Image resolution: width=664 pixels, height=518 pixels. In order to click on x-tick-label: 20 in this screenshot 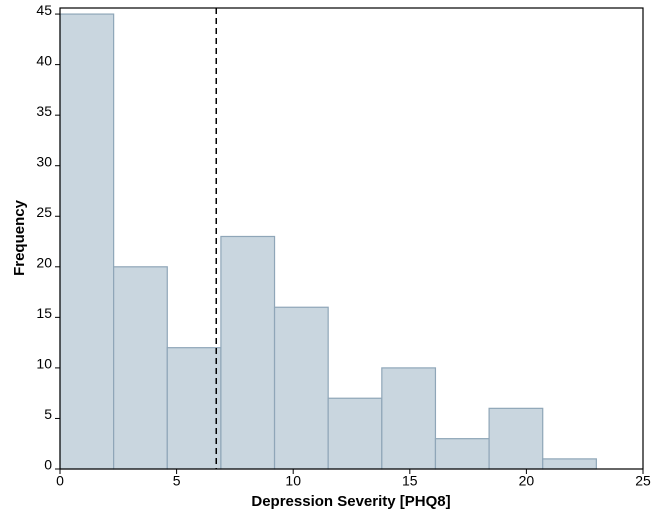, I will do `click(527, 481)`.